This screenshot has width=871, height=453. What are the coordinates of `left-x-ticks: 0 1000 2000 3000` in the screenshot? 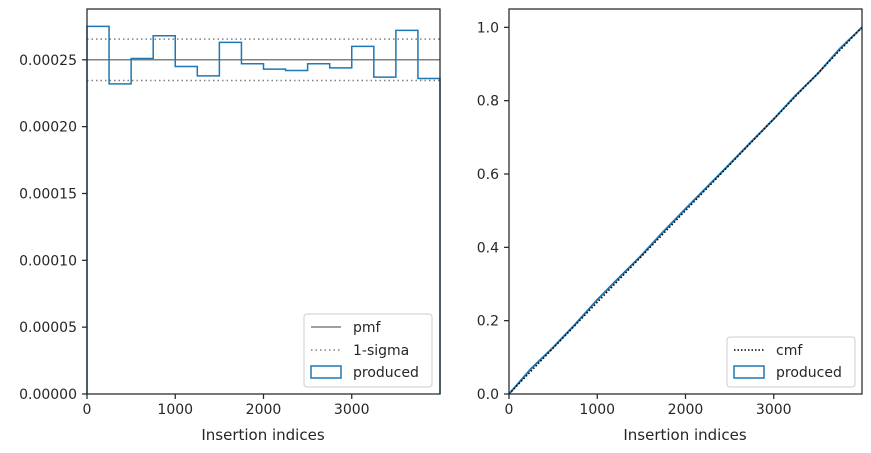 It's located at (226, 406).